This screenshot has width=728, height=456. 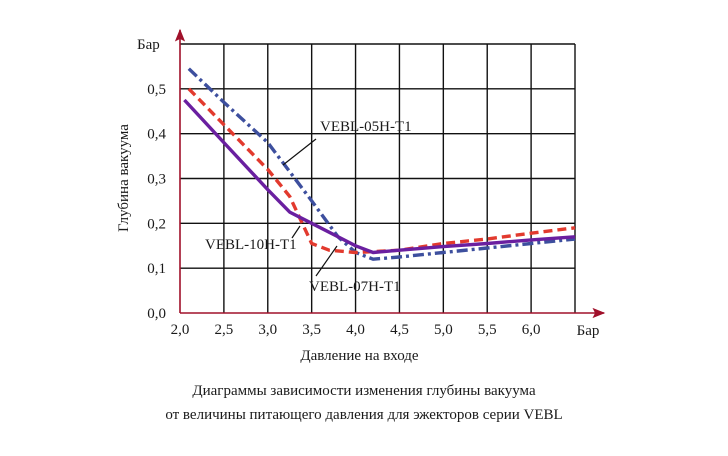 What do you see at coordinates (355, 287) in the screenshot?
I see `annotation-veb-07: VEBL-07H-T1` at bounding box center [355, 287].